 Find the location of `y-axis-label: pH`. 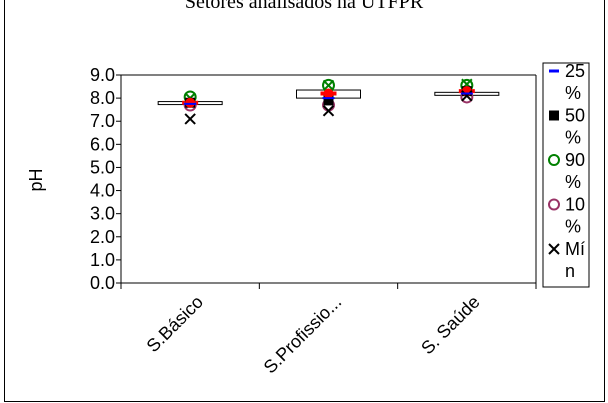

y-axis-label: pH is located at coordinates (36, 179).